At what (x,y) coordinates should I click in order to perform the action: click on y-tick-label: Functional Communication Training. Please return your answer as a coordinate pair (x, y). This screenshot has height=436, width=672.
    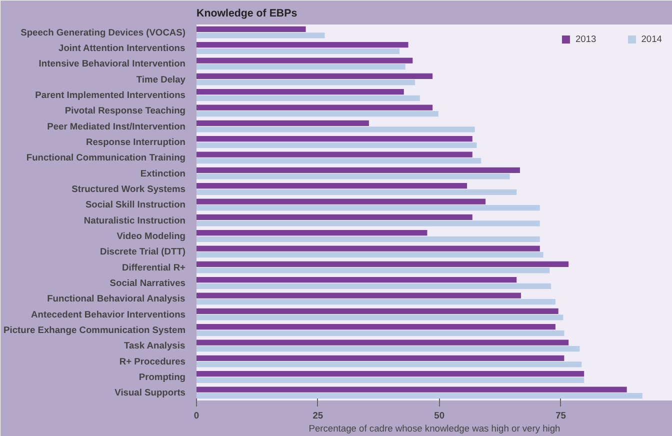
    Looking at the image, I should click on (106, 157).